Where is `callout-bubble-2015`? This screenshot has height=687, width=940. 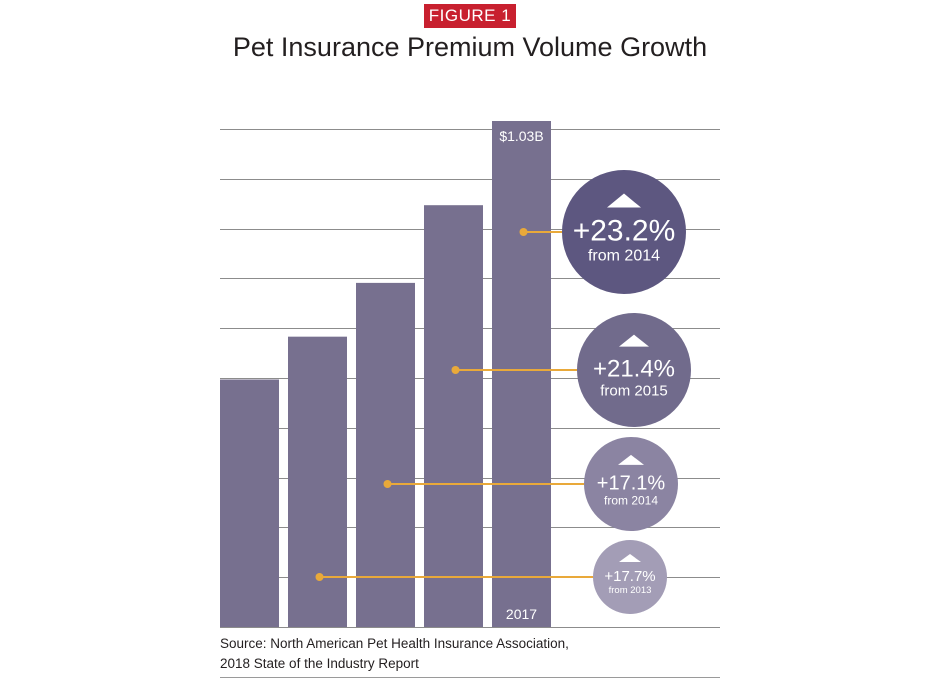
callout-bubble-2015 is located at coordinates (631, 484).